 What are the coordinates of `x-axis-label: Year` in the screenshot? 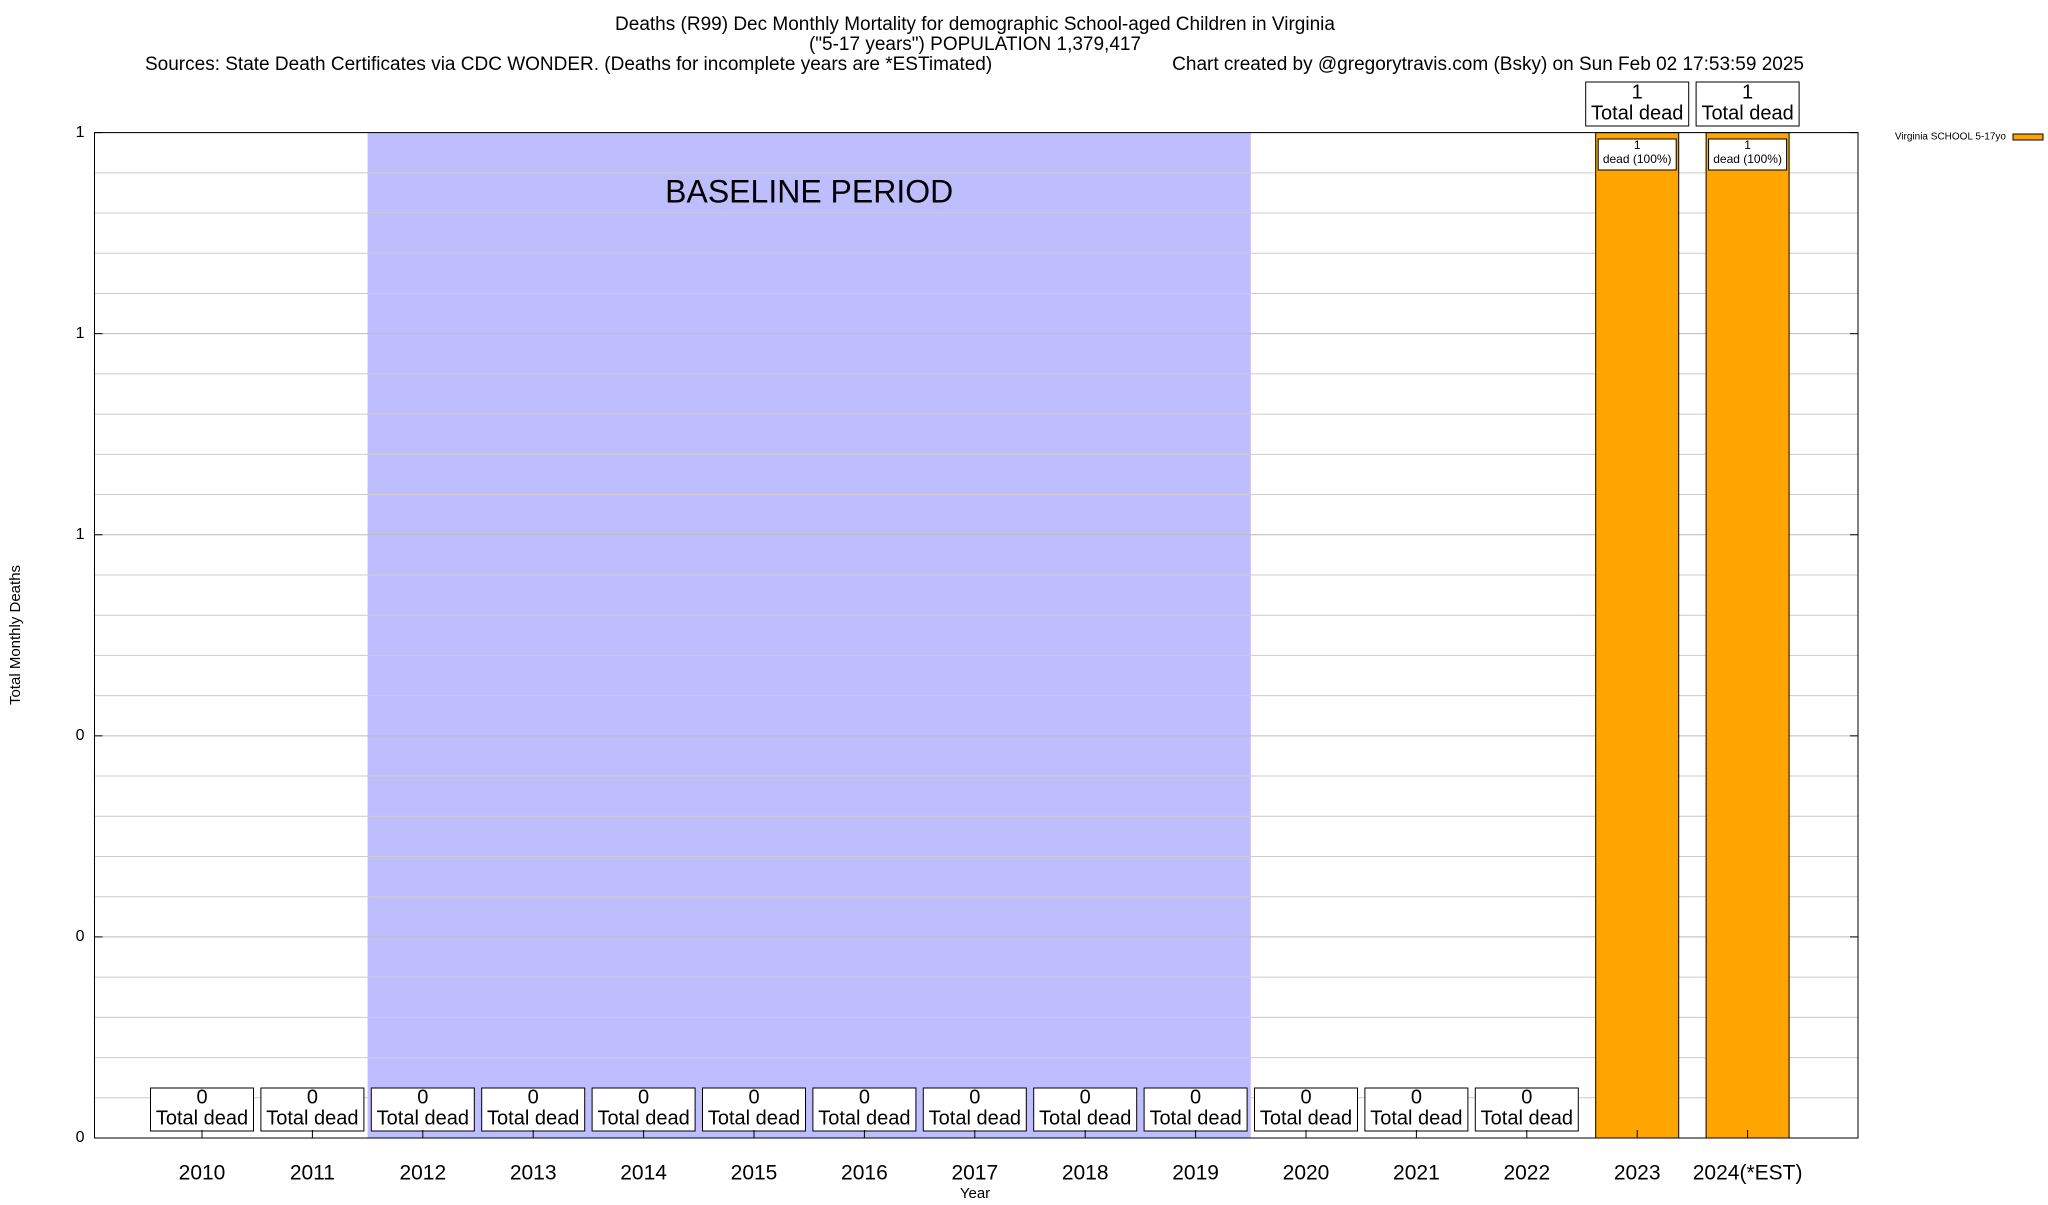 It's located at (975, 1192).